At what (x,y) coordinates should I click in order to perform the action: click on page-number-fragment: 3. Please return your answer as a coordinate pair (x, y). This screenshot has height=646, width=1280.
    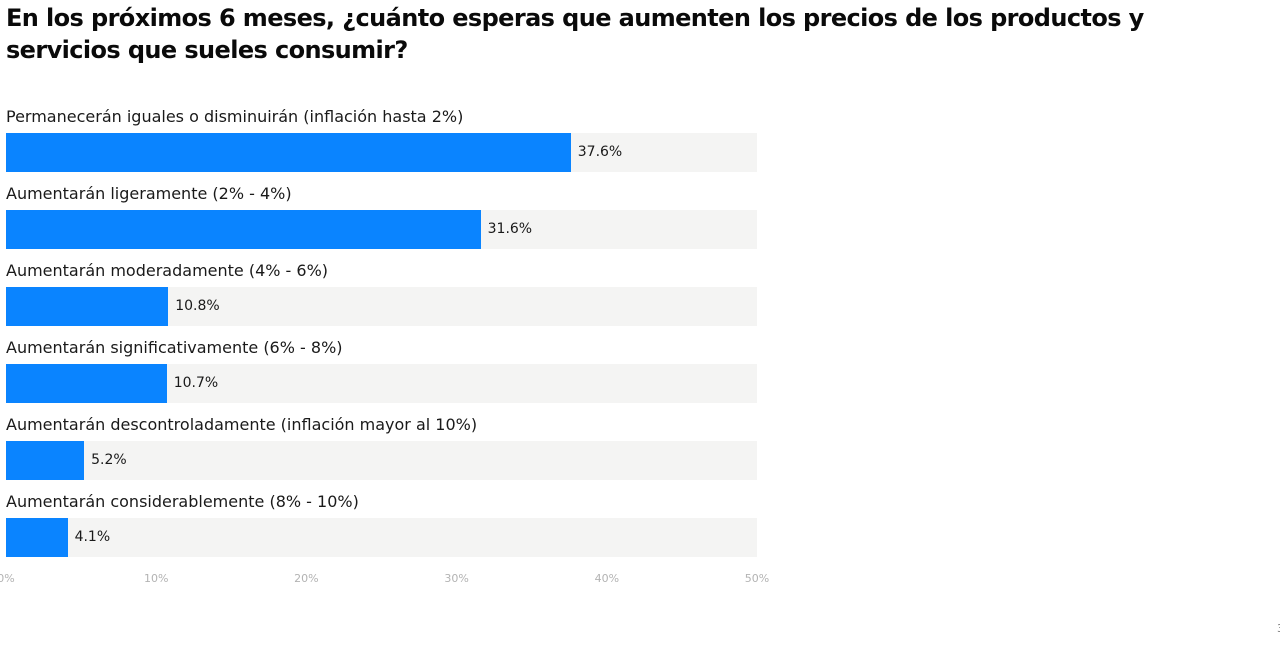
    Looking at the image, I should click on (1278, 629).